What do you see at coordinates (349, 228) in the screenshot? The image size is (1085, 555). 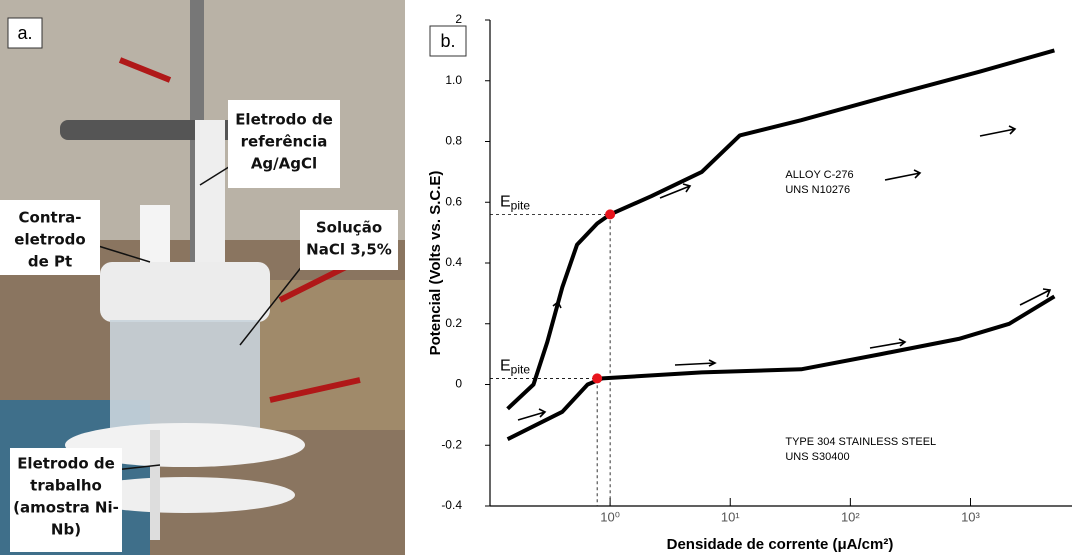 I see `callout-text: Solução` at bounding box center [349, 228].